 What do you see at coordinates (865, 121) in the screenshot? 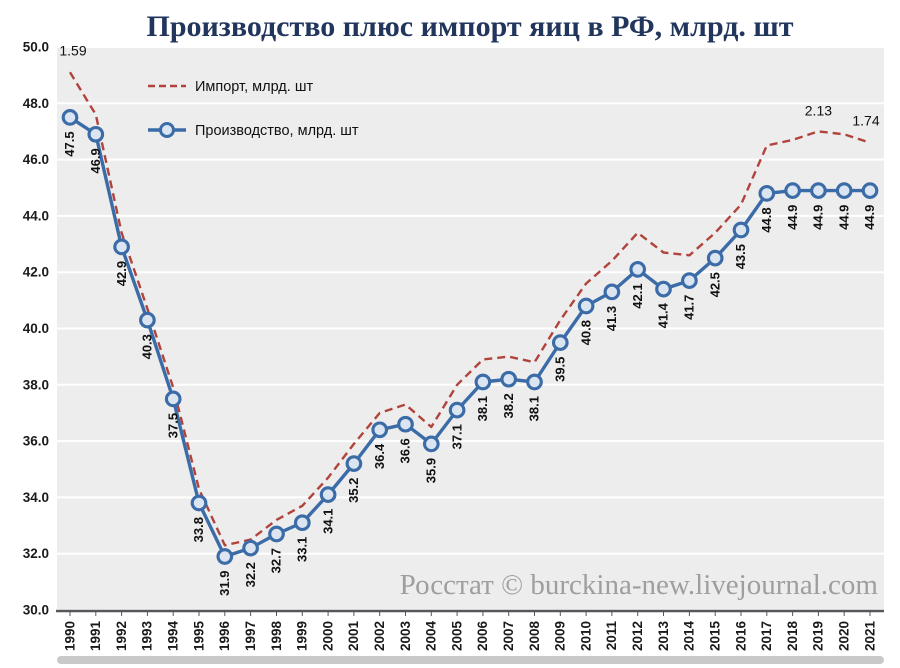
I see `import-value-annotation: 1.74` at bounding box center [865, 121].